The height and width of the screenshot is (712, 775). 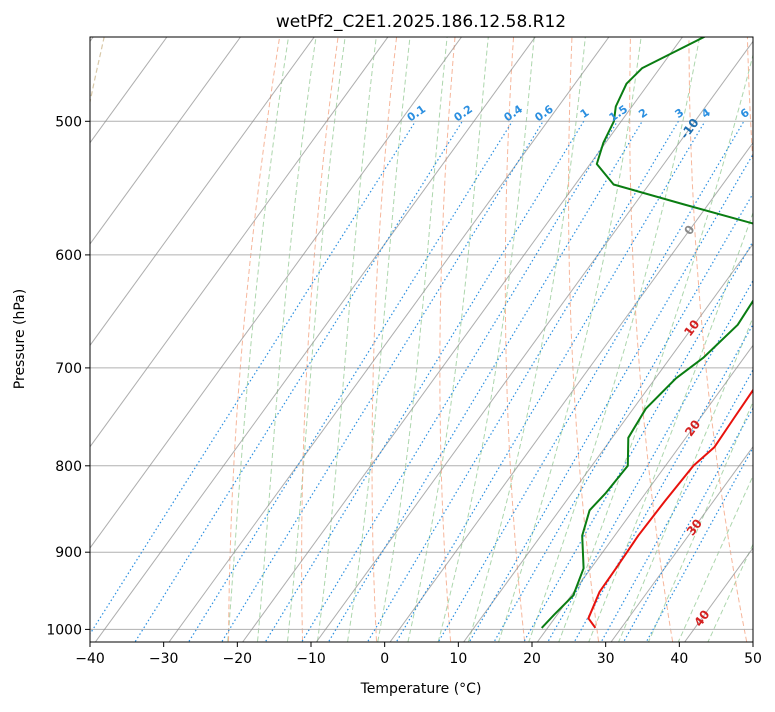 I want to click on x-tick-label: −30, so click(x=164, y=659).